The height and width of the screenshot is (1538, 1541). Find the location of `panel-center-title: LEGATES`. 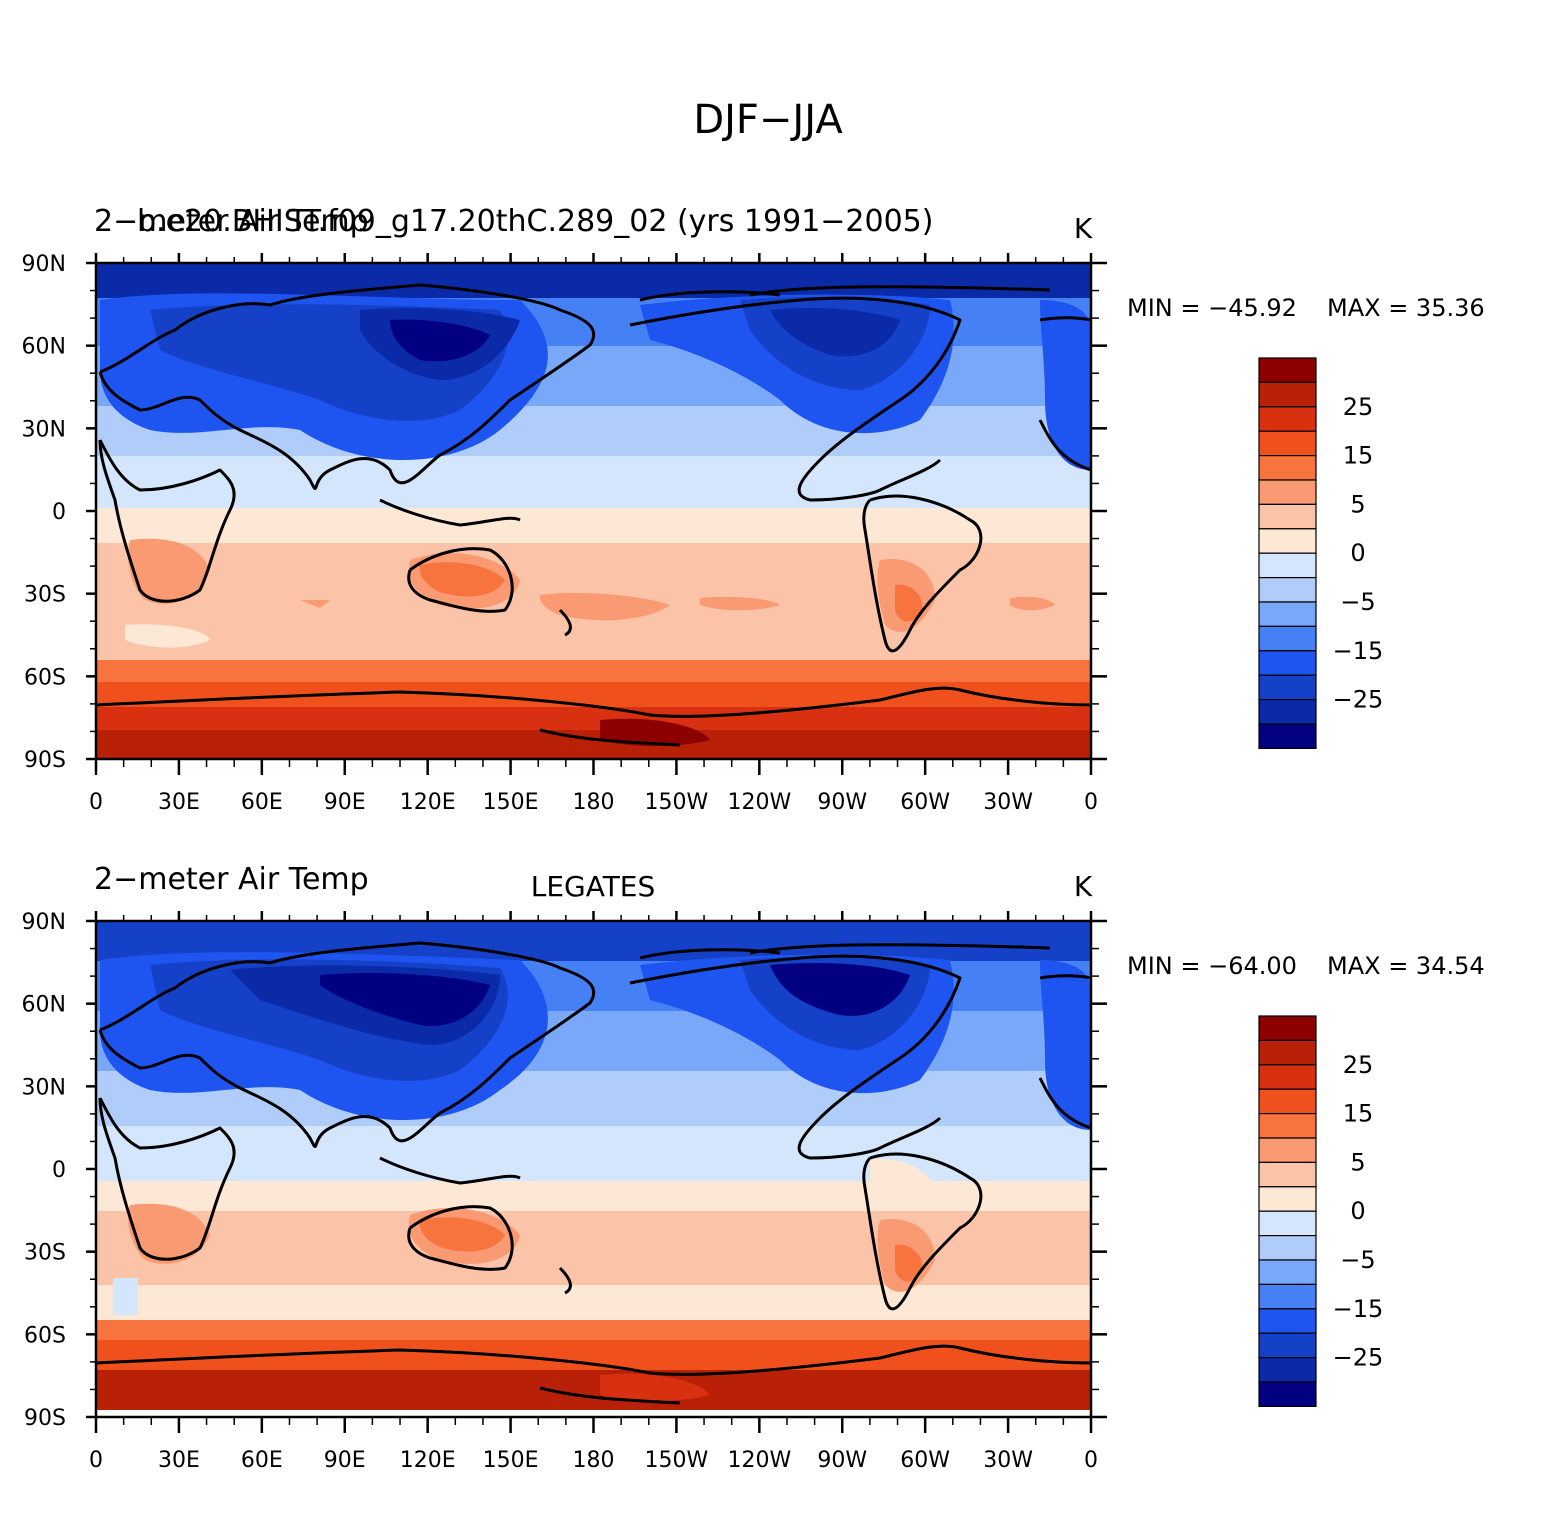

panel-center-title: LEGATES is located at coordinates (593, 886).